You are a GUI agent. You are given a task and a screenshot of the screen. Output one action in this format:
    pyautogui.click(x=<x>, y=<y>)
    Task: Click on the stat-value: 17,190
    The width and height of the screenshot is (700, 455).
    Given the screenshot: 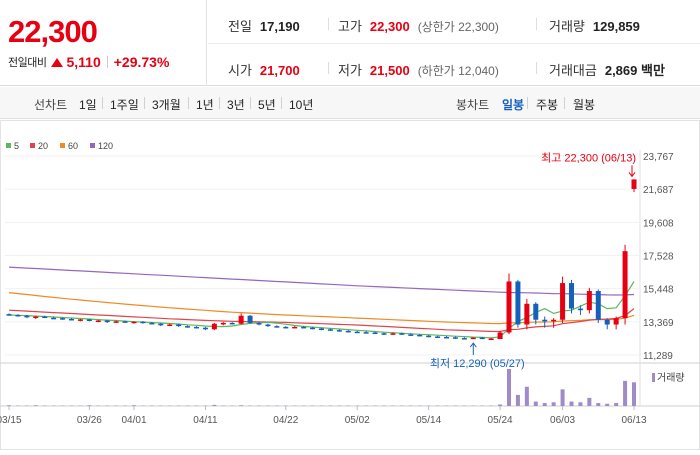 What is the action you would take?
    pyautogui.click(x=280, y=26)
    